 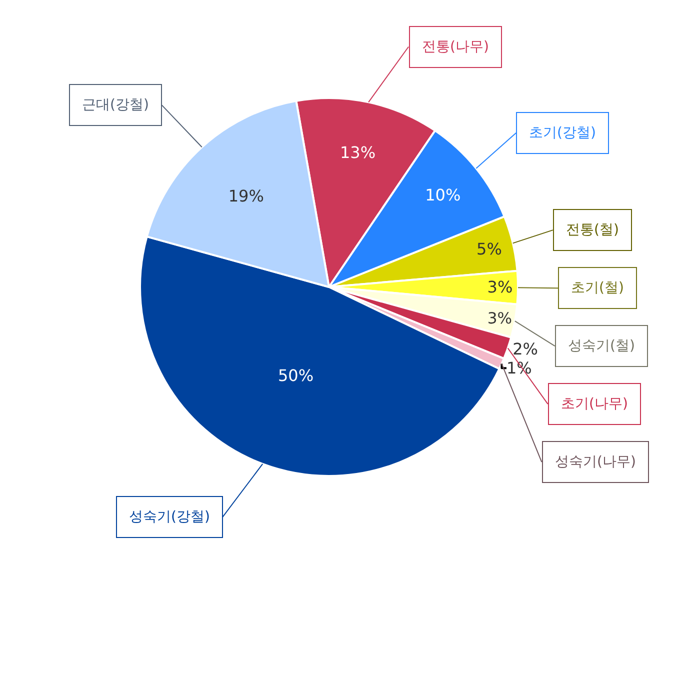 What do you see at coordinates (595, 462) in the screenshot?
I see `slice-label: 성숙기(나무)` at bounding box center [595, 462].